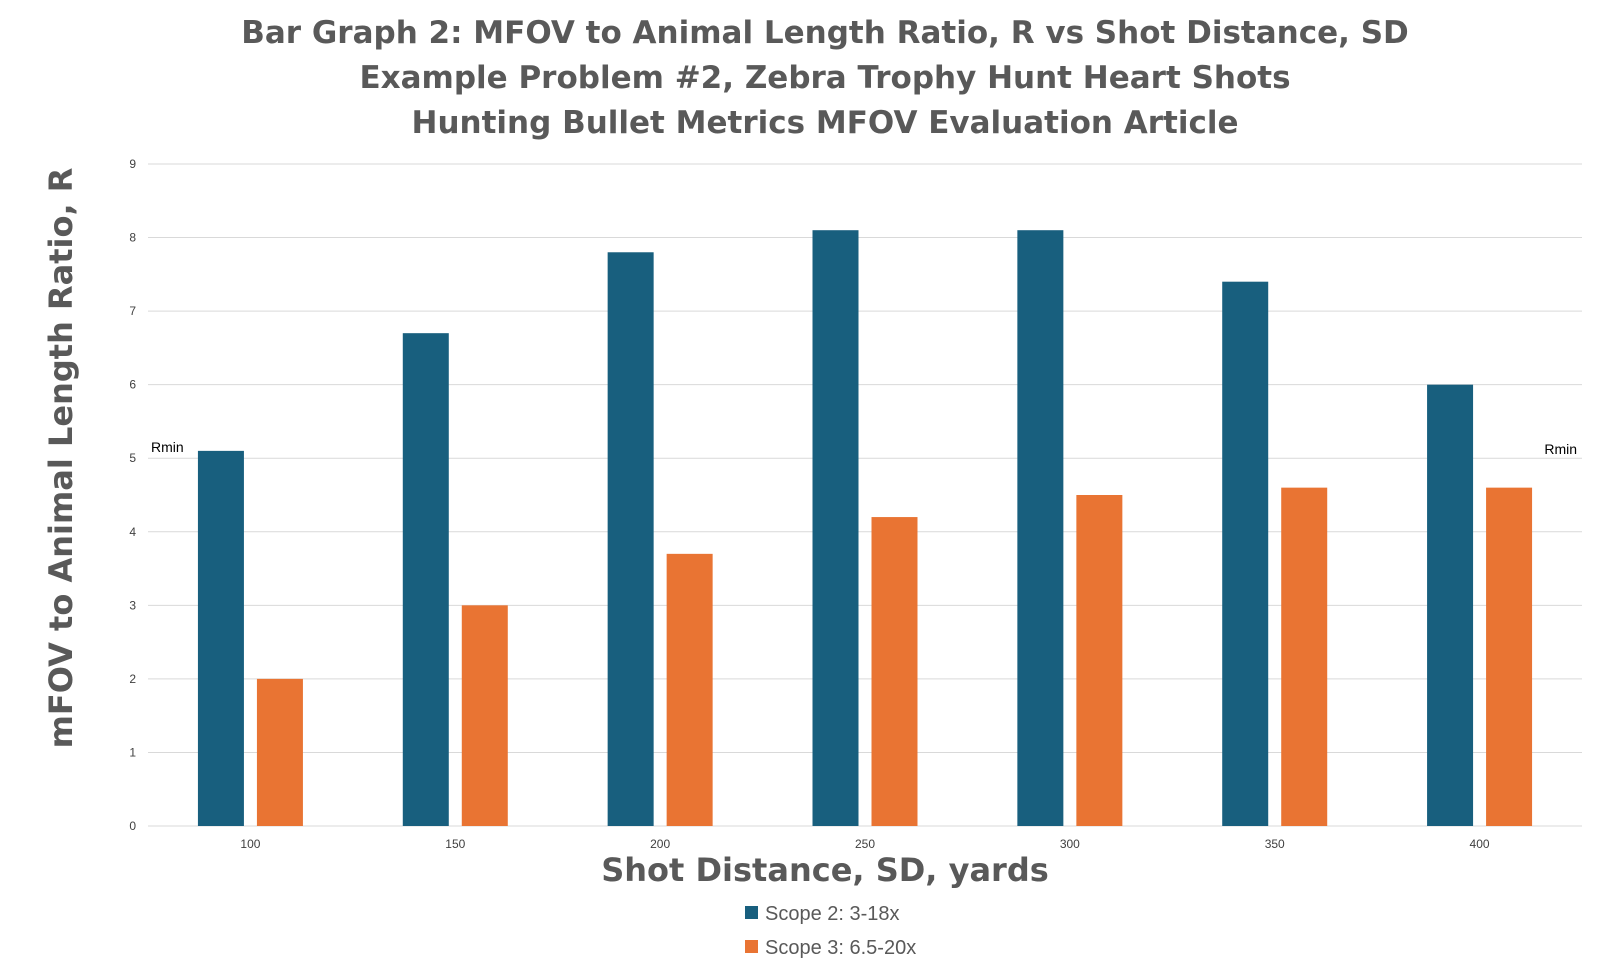 The height and width of the screenshot is (958, 1623). I want to click on rmin-label-right: Rmin, so click(1560, 449).